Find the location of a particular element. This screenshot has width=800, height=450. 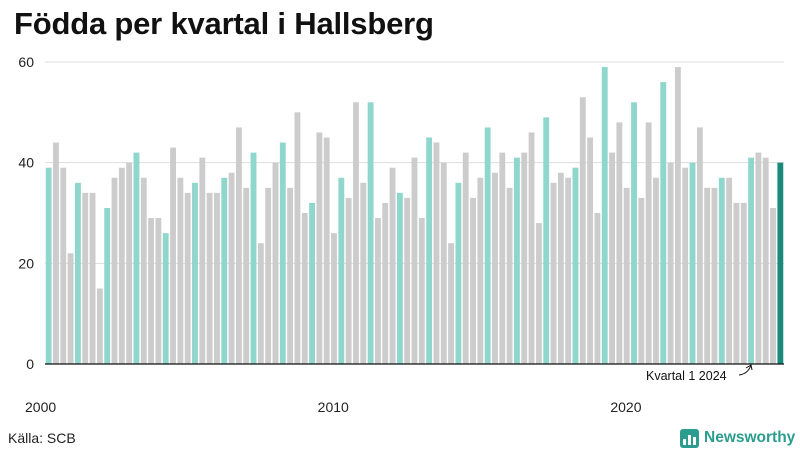

bar-2000-q3 is located at coordinates (63, 265).